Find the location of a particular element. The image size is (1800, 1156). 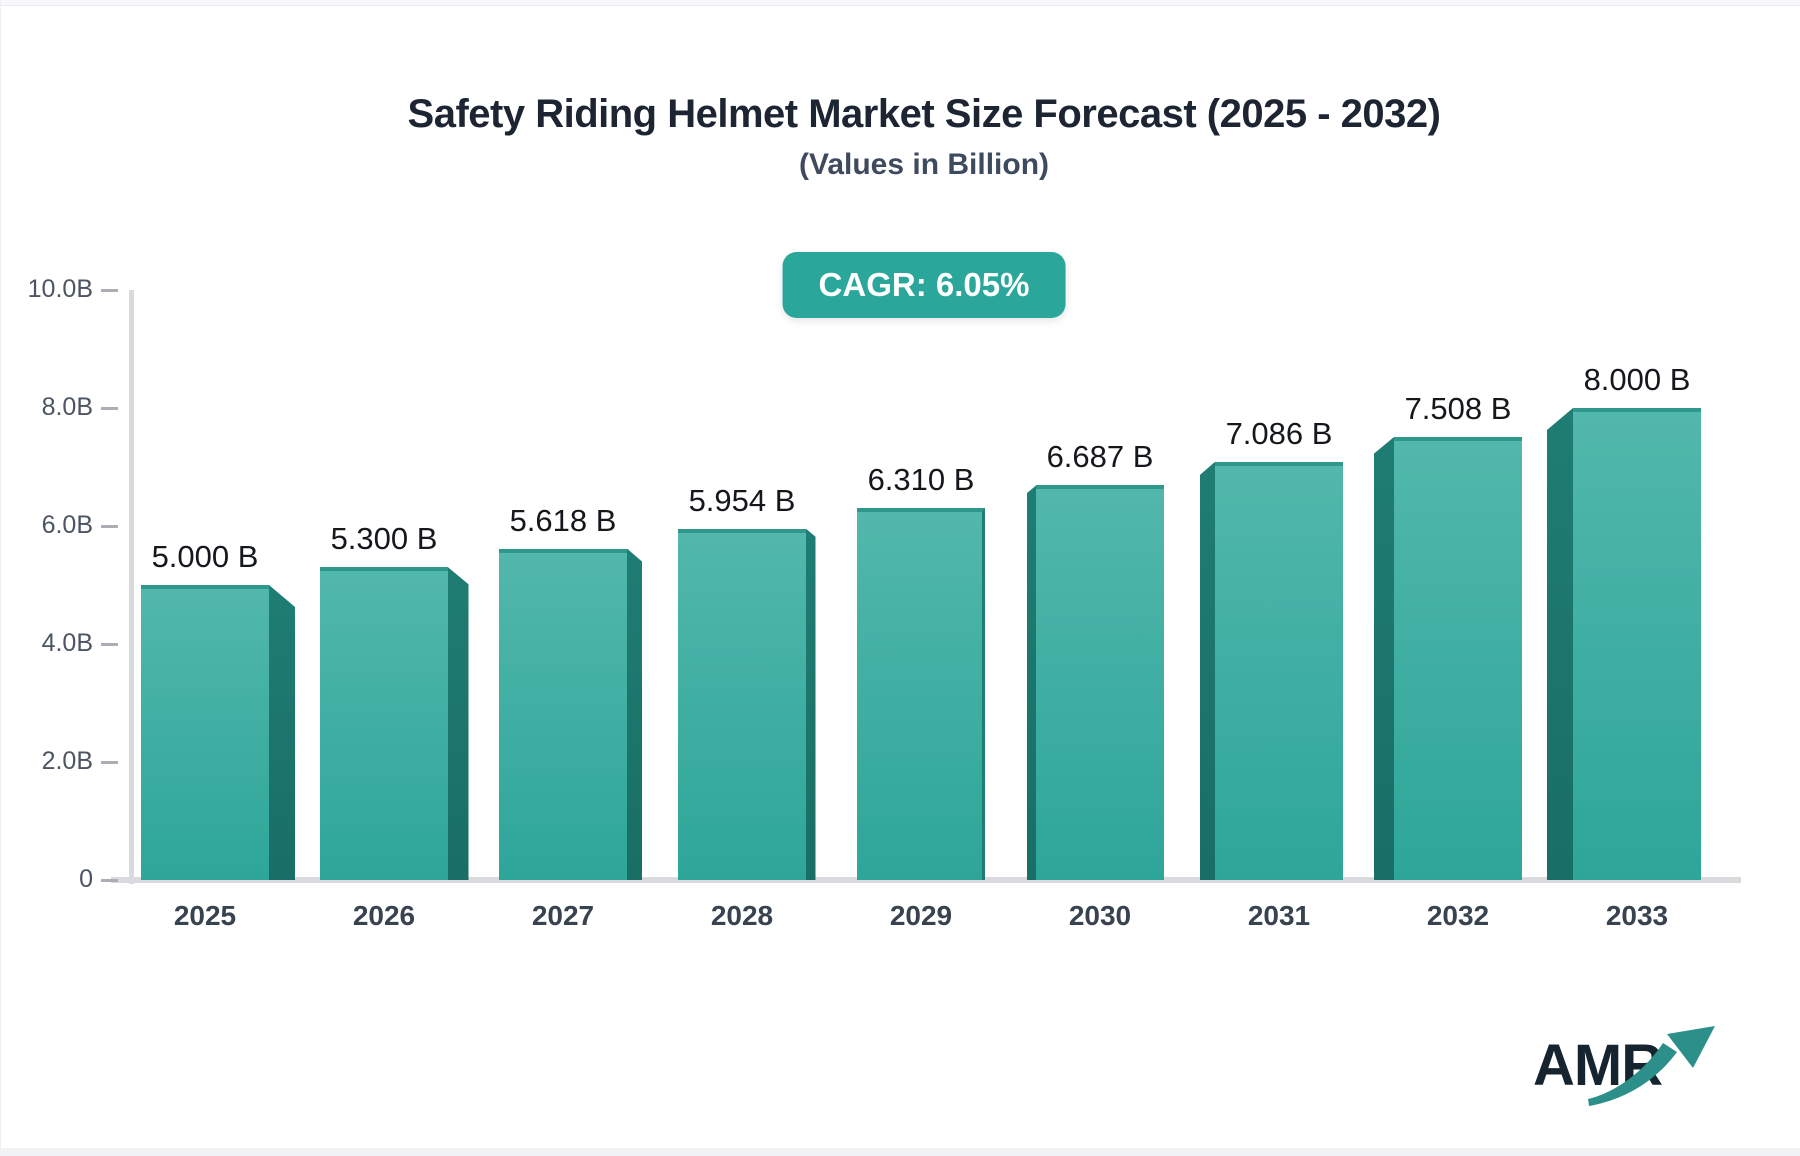

y-axis-line is located at coordinates (131, 587).